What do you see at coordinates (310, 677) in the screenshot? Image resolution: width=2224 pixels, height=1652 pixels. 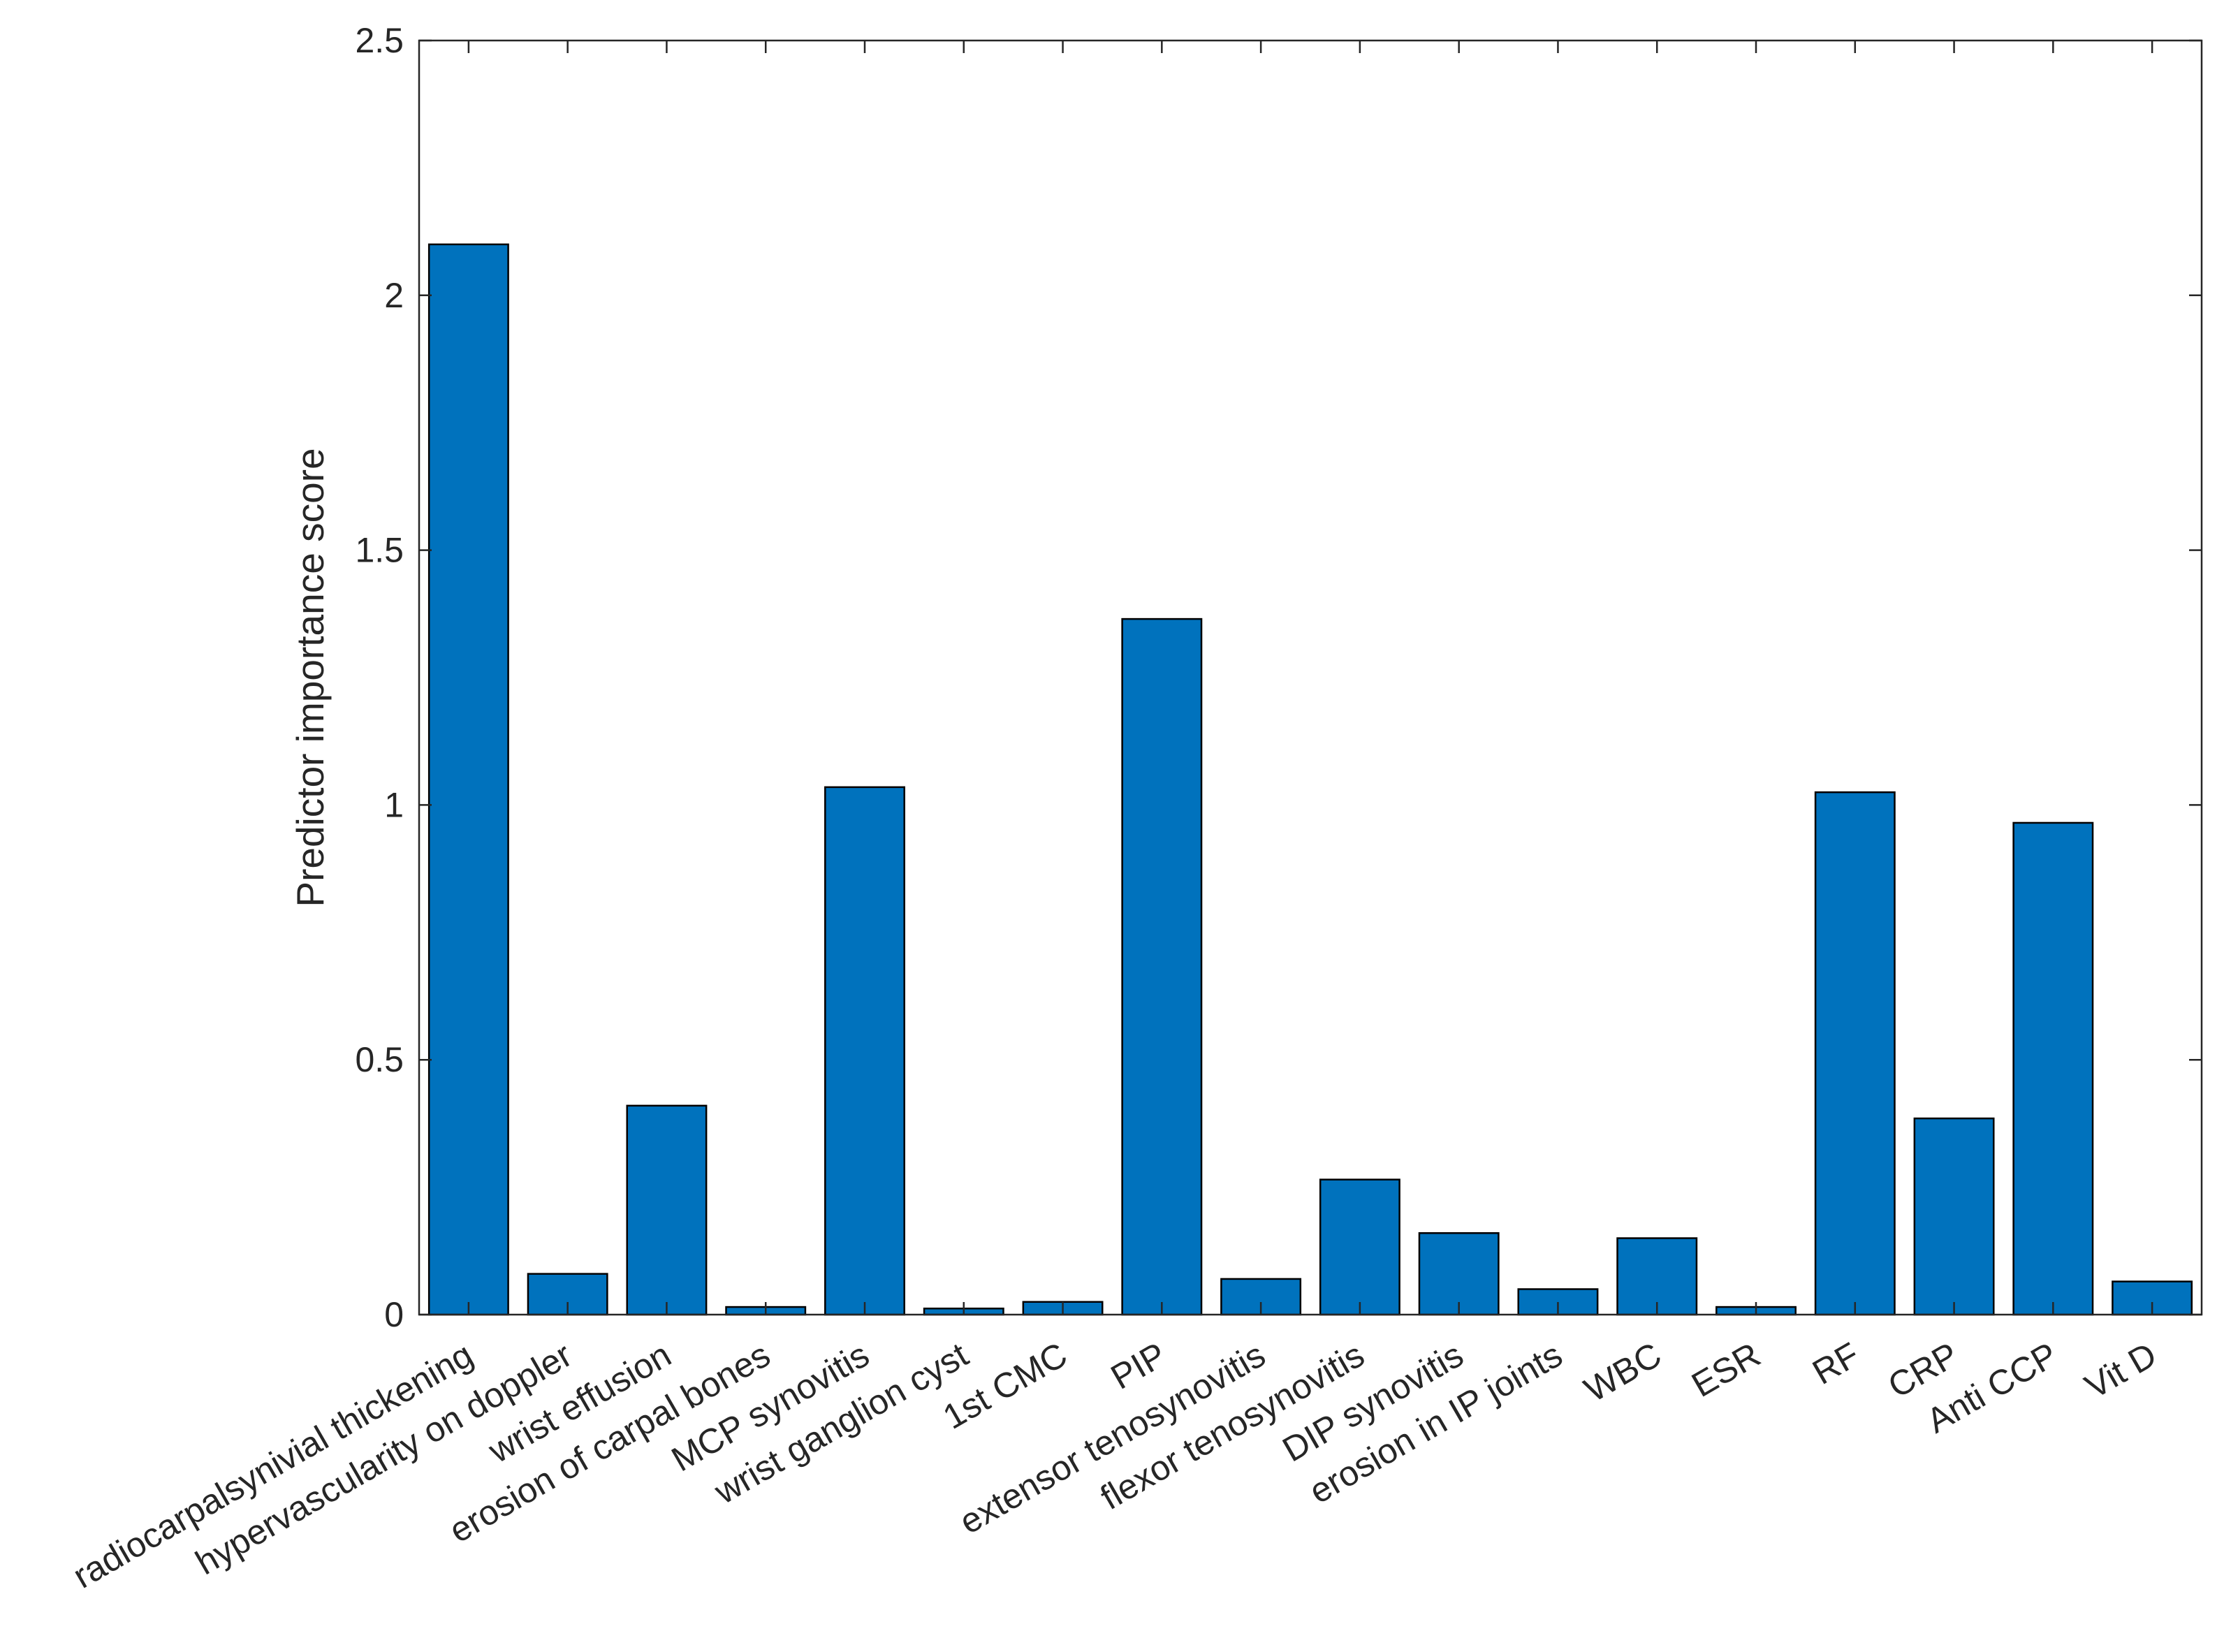 I see `y-axis-label: Predictor importance score` at bounding box center [310, 677].